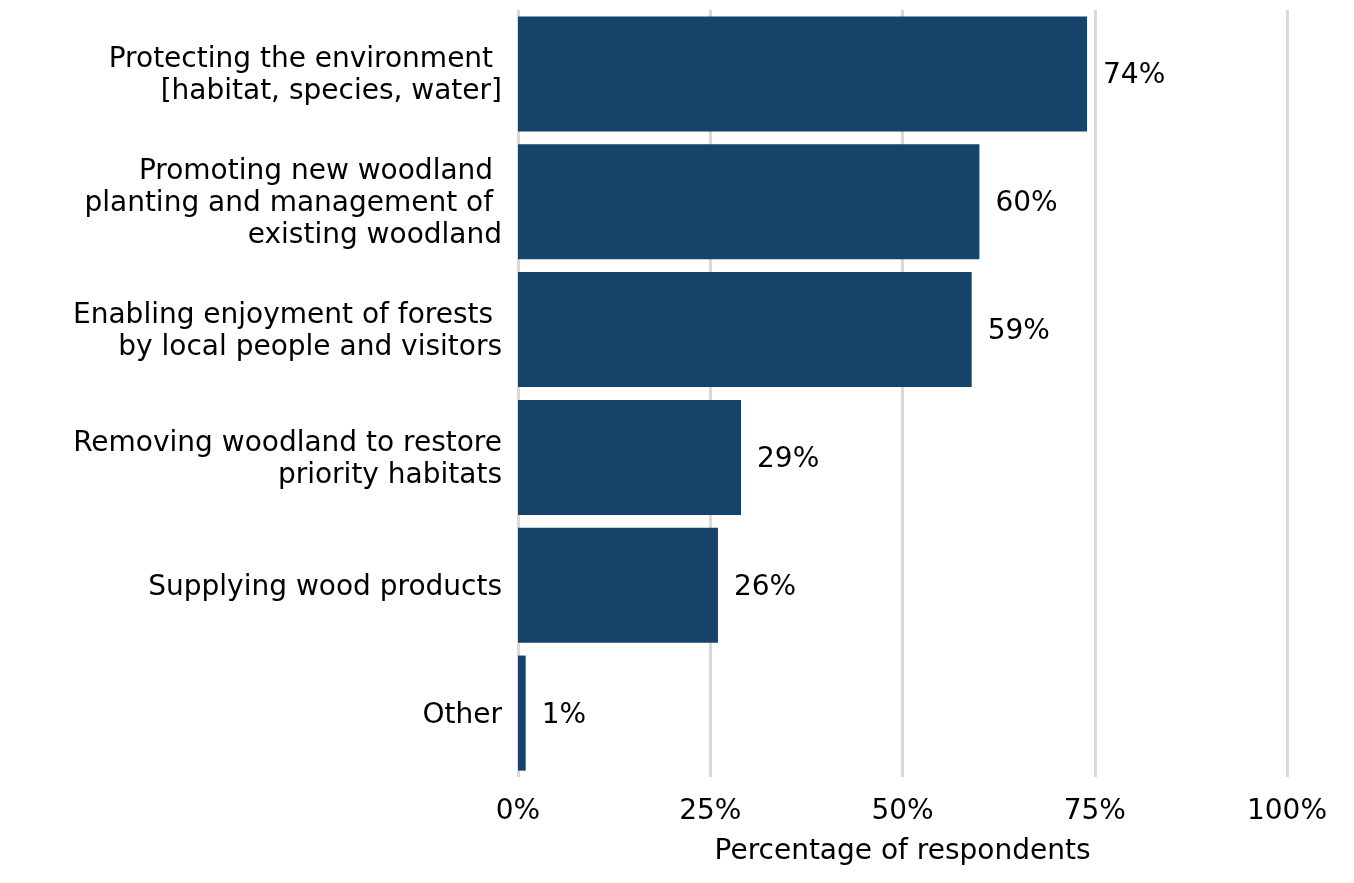 Image resolution: width=1354 pixels, height=883 pixels. I want to click on x-tick-label: 0%, so click(518, 809).